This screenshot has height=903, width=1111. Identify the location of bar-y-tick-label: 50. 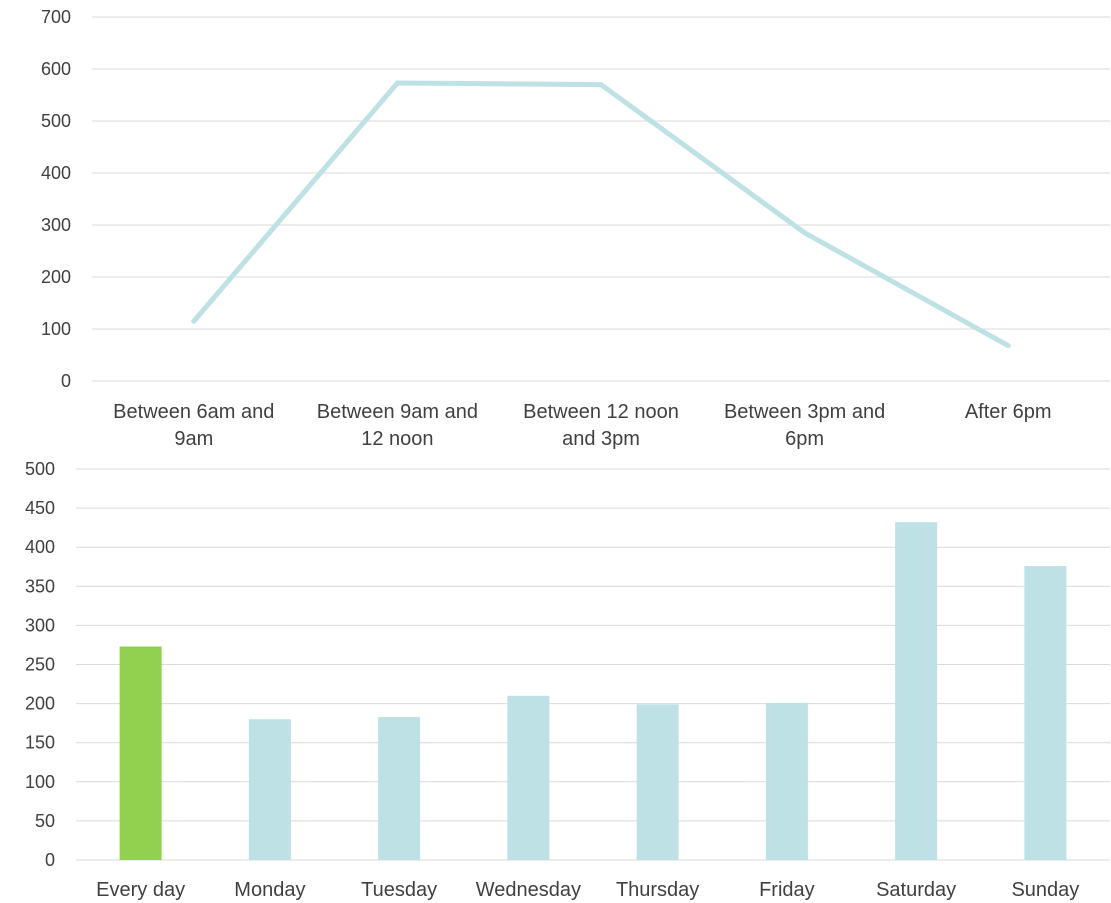
(45, 821).